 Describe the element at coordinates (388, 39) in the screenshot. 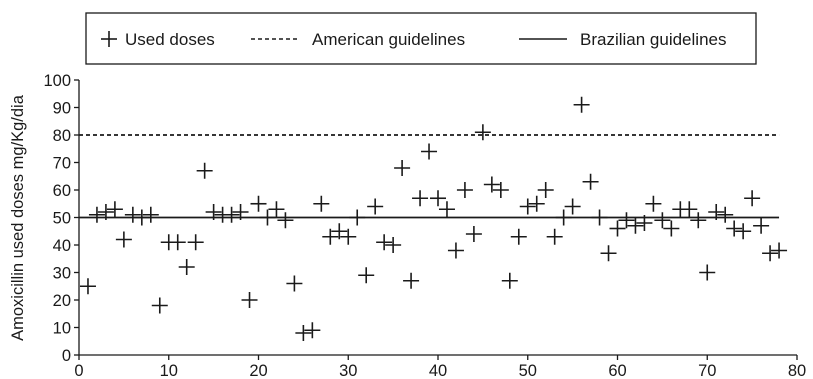

I see `legend-label-american-guidelines: American guidelines` at that location.